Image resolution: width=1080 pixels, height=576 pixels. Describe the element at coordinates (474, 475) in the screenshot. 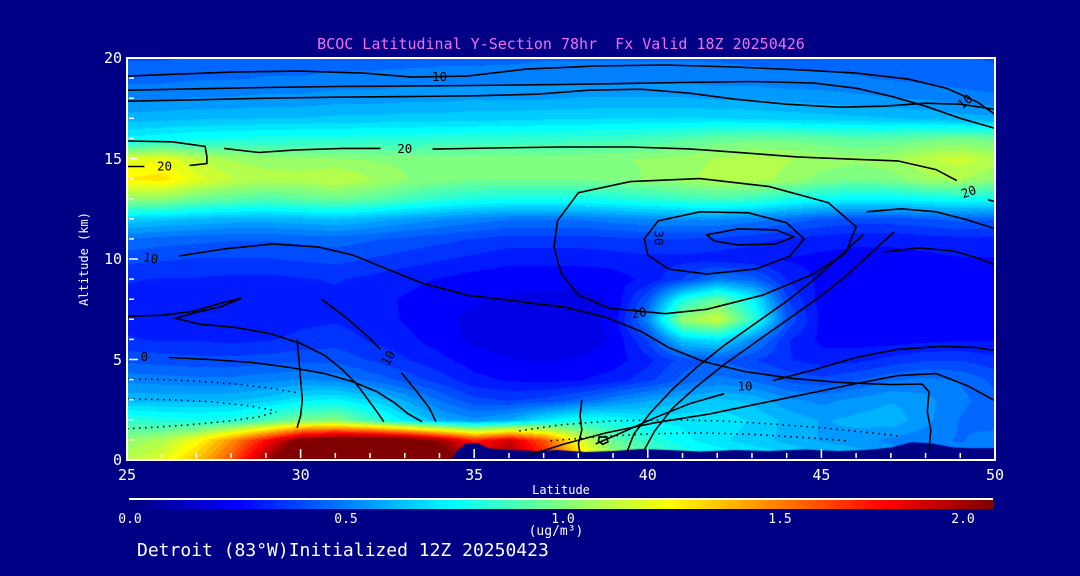

I see `x-tick-label: 35` at that location.